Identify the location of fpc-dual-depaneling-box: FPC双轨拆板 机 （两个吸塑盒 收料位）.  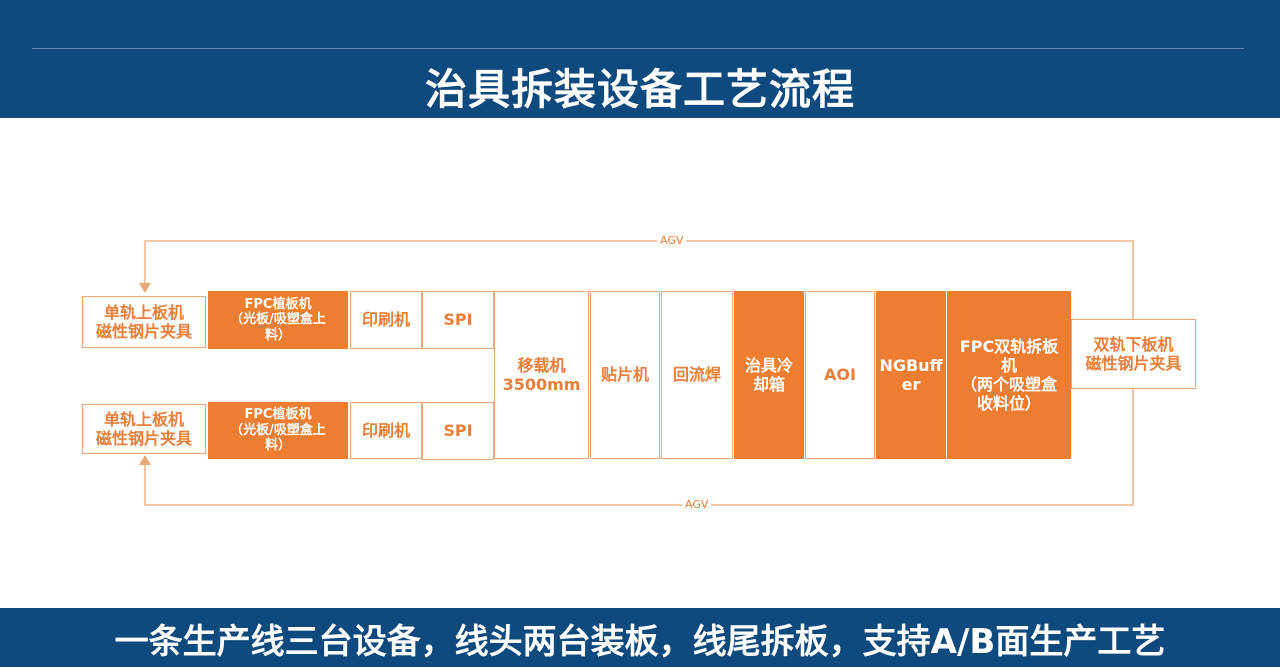
(1009, 375).